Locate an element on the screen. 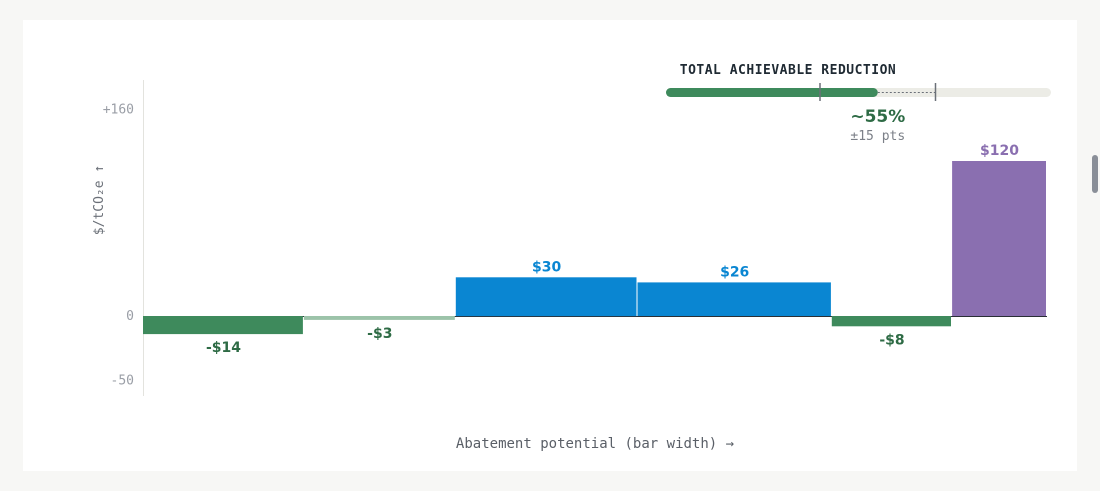 This screenshot has height=491, width=1100. bar-value-label: $30 is located at coordinates (546, 267).